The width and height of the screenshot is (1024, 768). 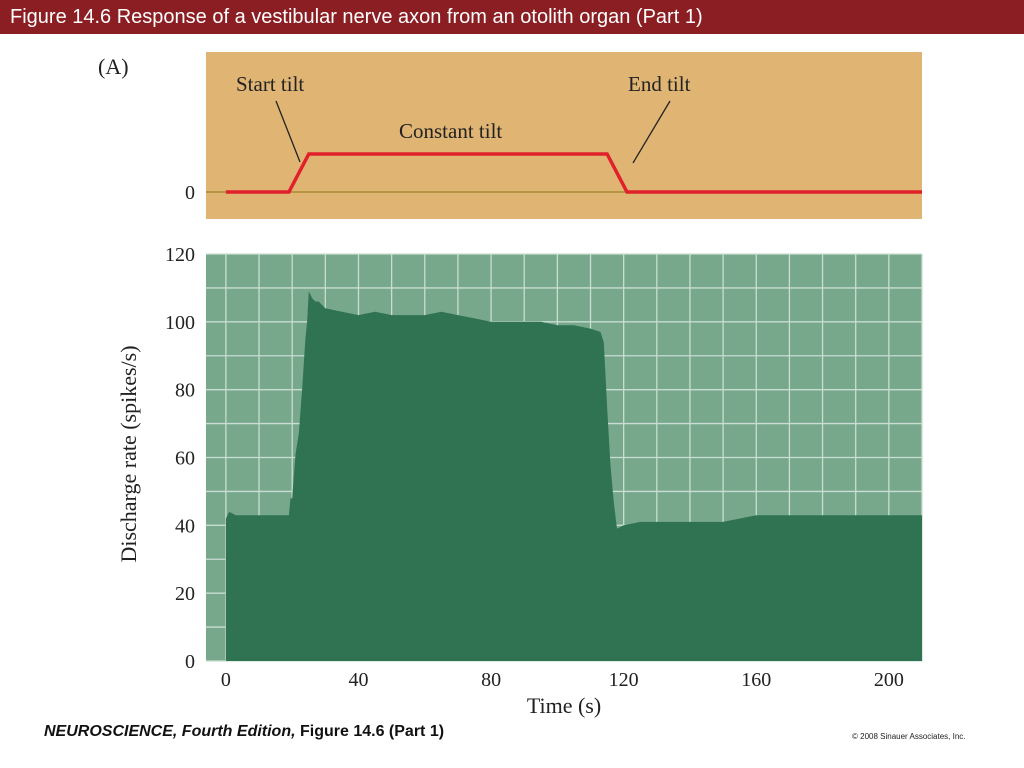 I want to click on x-tick-label: 0, so click(x=226, y=680).